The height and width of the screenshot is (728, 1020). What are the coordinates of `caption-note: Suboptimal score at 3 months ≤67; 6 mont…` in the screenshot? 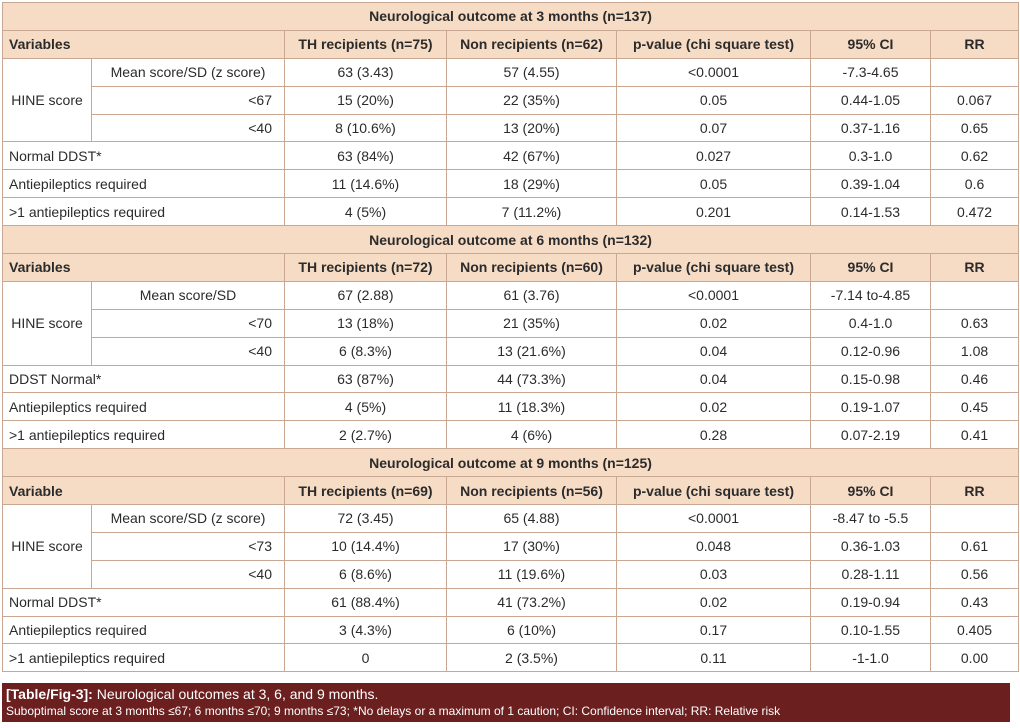 It's located at (393, 711).